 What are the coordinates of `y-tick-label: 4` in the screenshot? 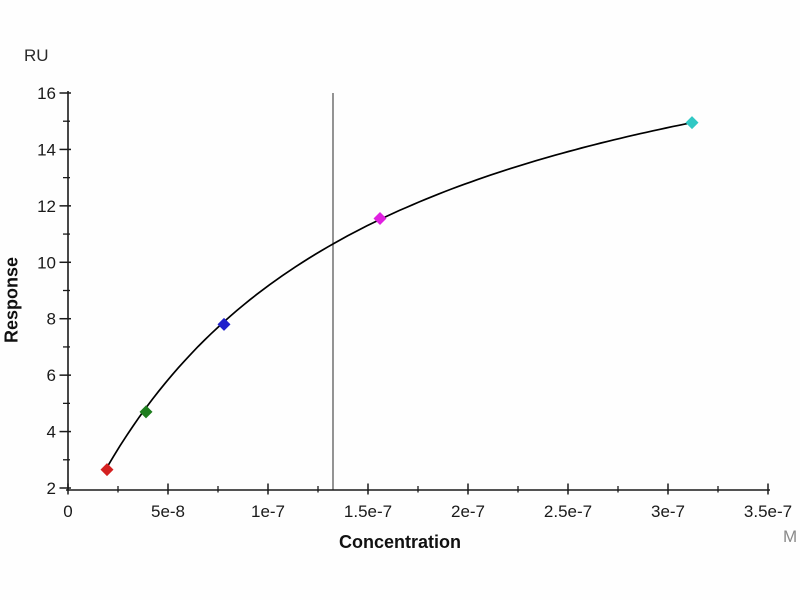 It's located at (51, 432).